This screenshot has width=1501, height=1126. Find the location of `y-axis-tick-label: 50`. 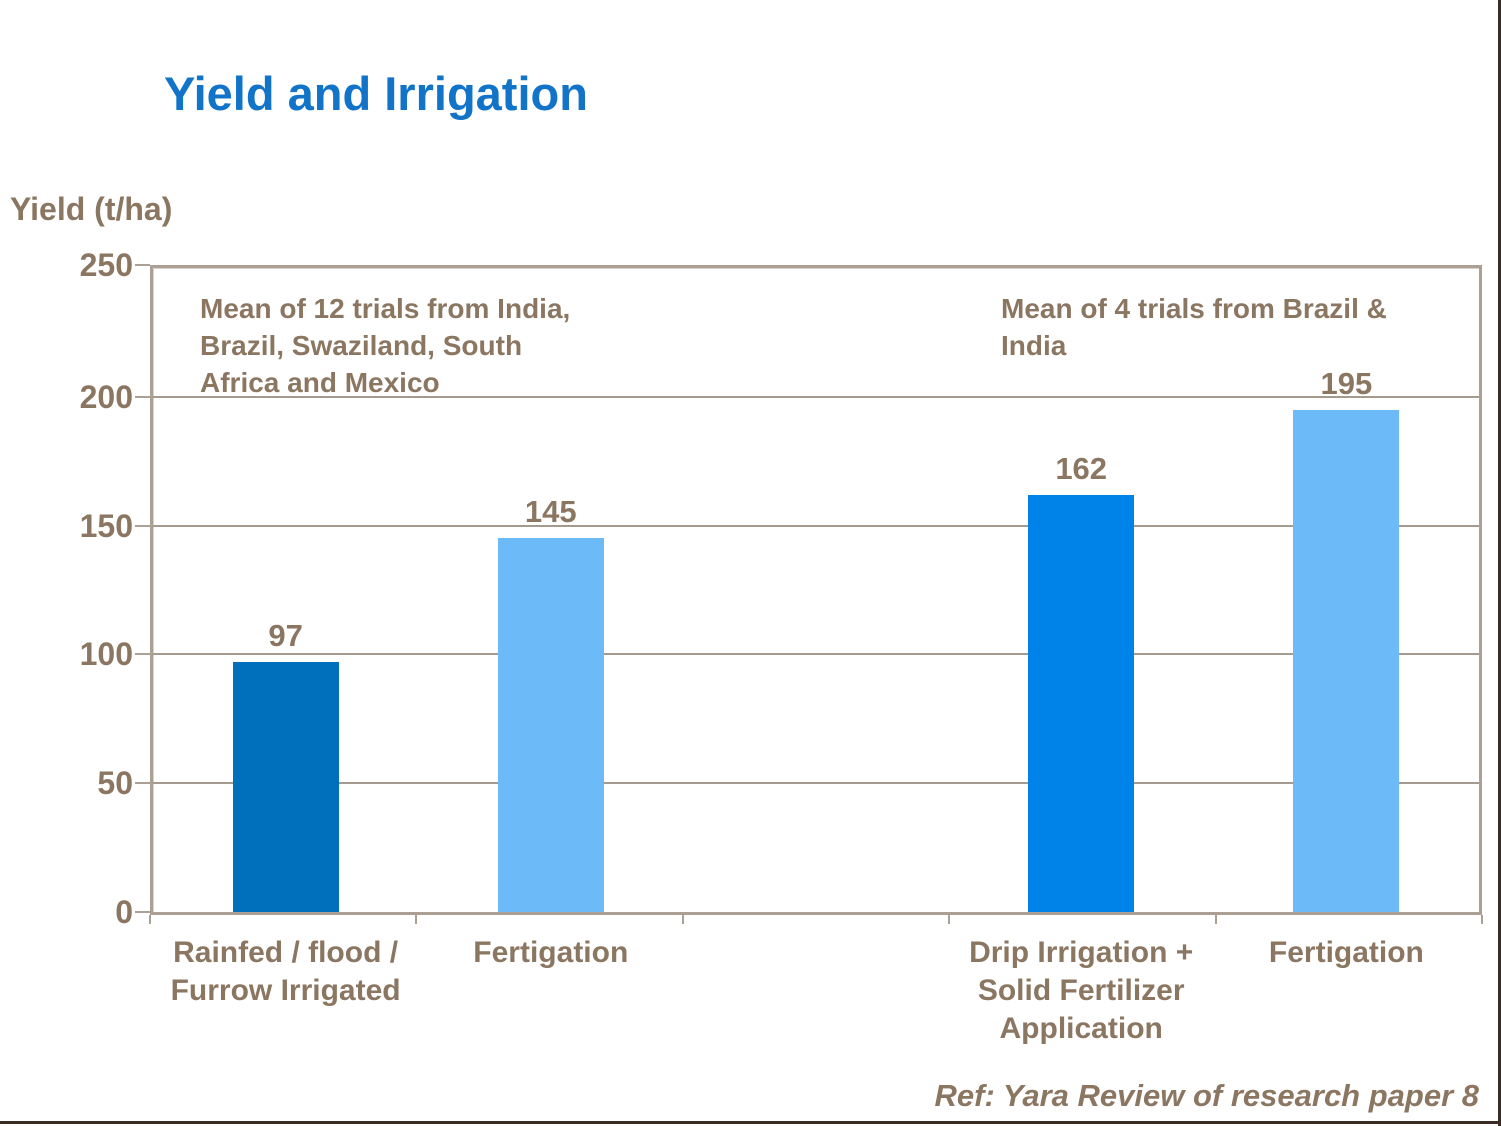

y-axis-tick-label: 50 is located at coordinates (115, 783).